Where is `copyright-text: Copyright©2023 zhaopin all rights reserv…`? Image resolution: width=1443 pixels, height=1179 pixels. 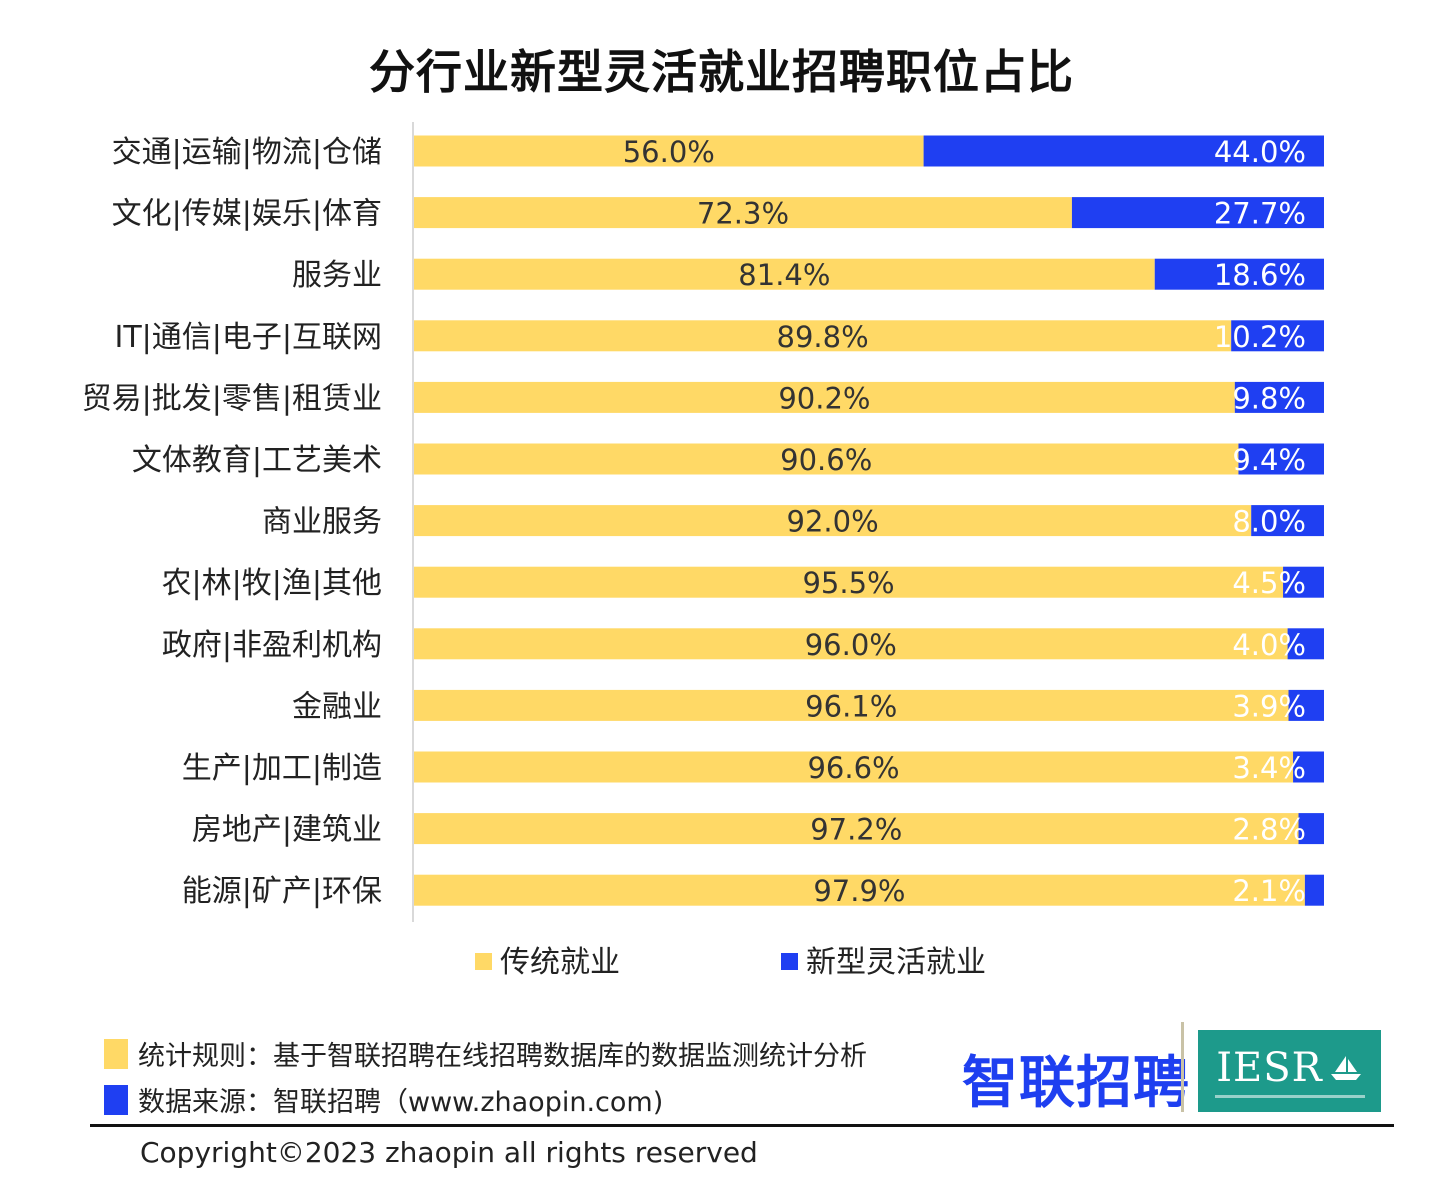 copyright-text: Copyright©2023 zhaopin all rights reserv… is located at coordinates (449, 1152).